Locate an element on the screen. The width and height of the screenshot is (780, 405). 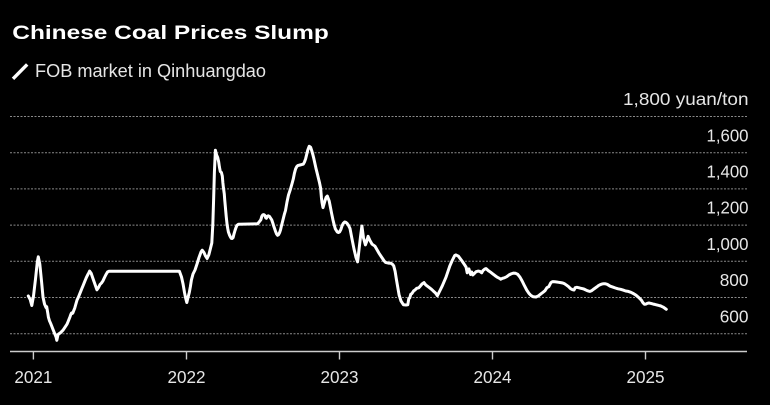
svg-text: 2025 is located at coordinates (646, 377).